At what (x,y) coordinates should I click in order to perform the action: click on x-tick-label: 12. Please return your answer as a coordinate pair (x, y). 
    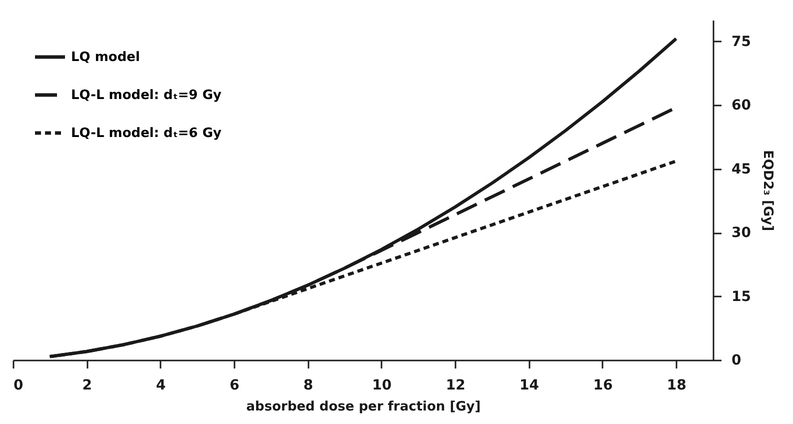
    Looking at the image, I should click on (456, 386).